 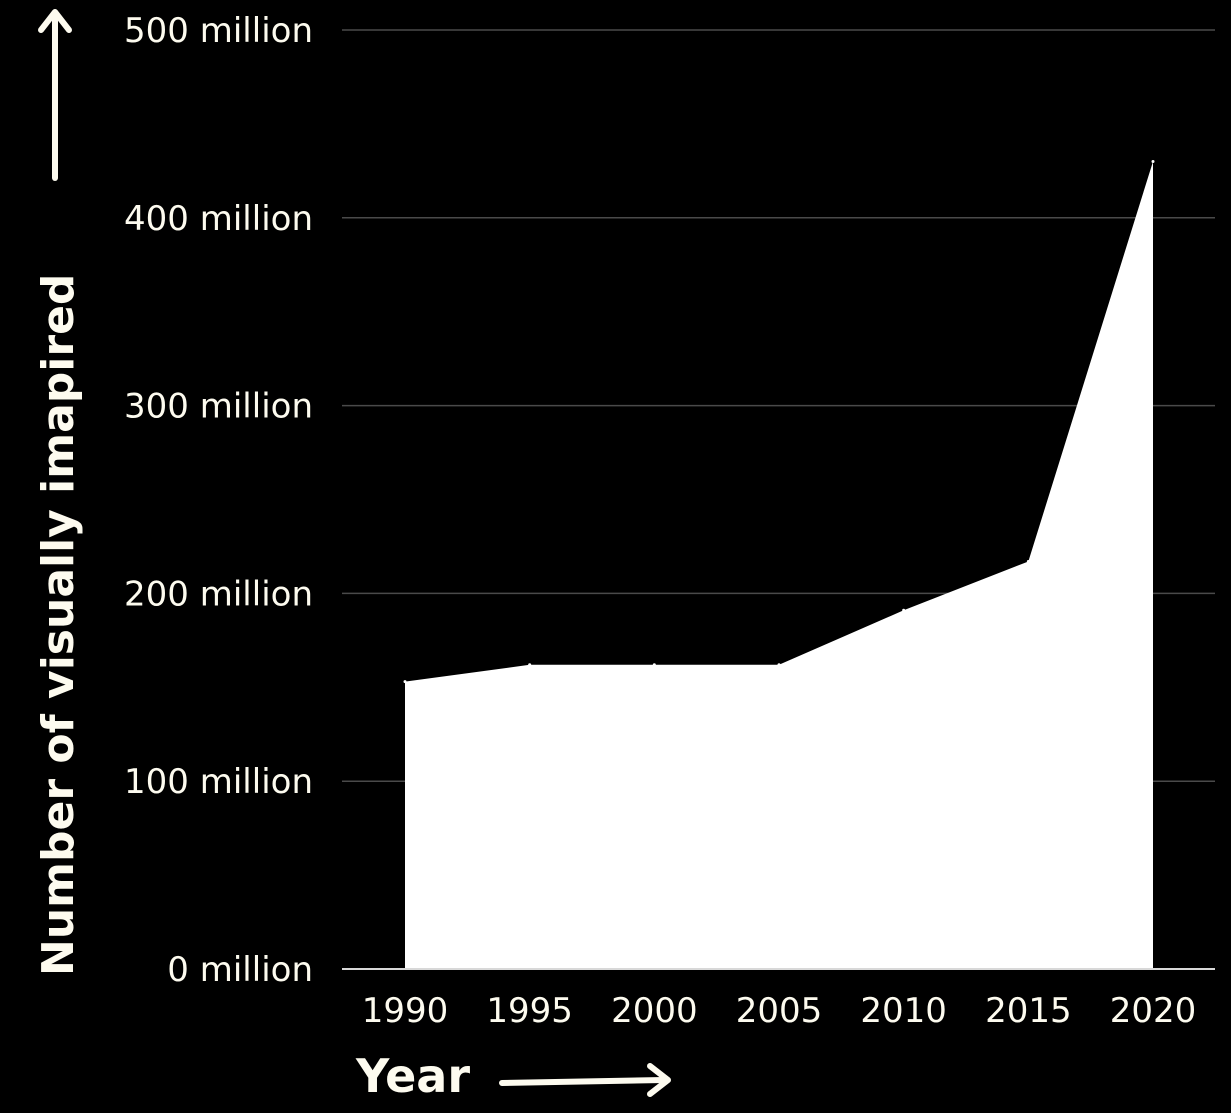 I want to click on data-point-2020, so click(x=1153, y=161).